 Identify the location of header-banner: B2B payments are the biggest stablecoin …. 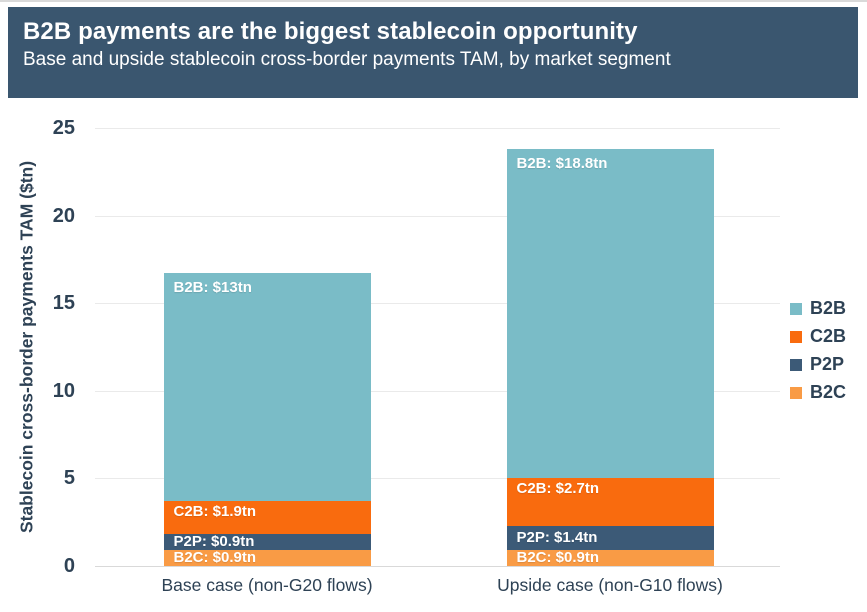
(433, 52).